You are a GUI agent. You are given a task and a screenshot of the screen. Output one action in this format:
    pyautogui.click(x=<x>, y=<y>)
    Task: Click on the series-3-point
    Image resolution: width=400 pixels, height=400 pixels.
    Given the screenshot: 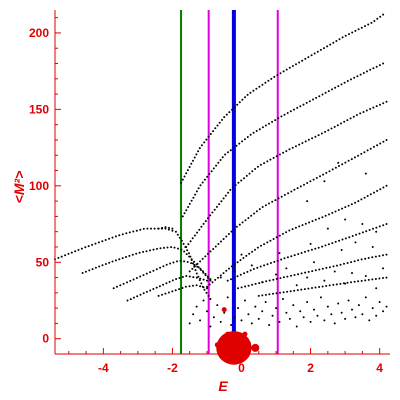 What is the action you would take?
    pyautogui.click(x=134, y=297)
    